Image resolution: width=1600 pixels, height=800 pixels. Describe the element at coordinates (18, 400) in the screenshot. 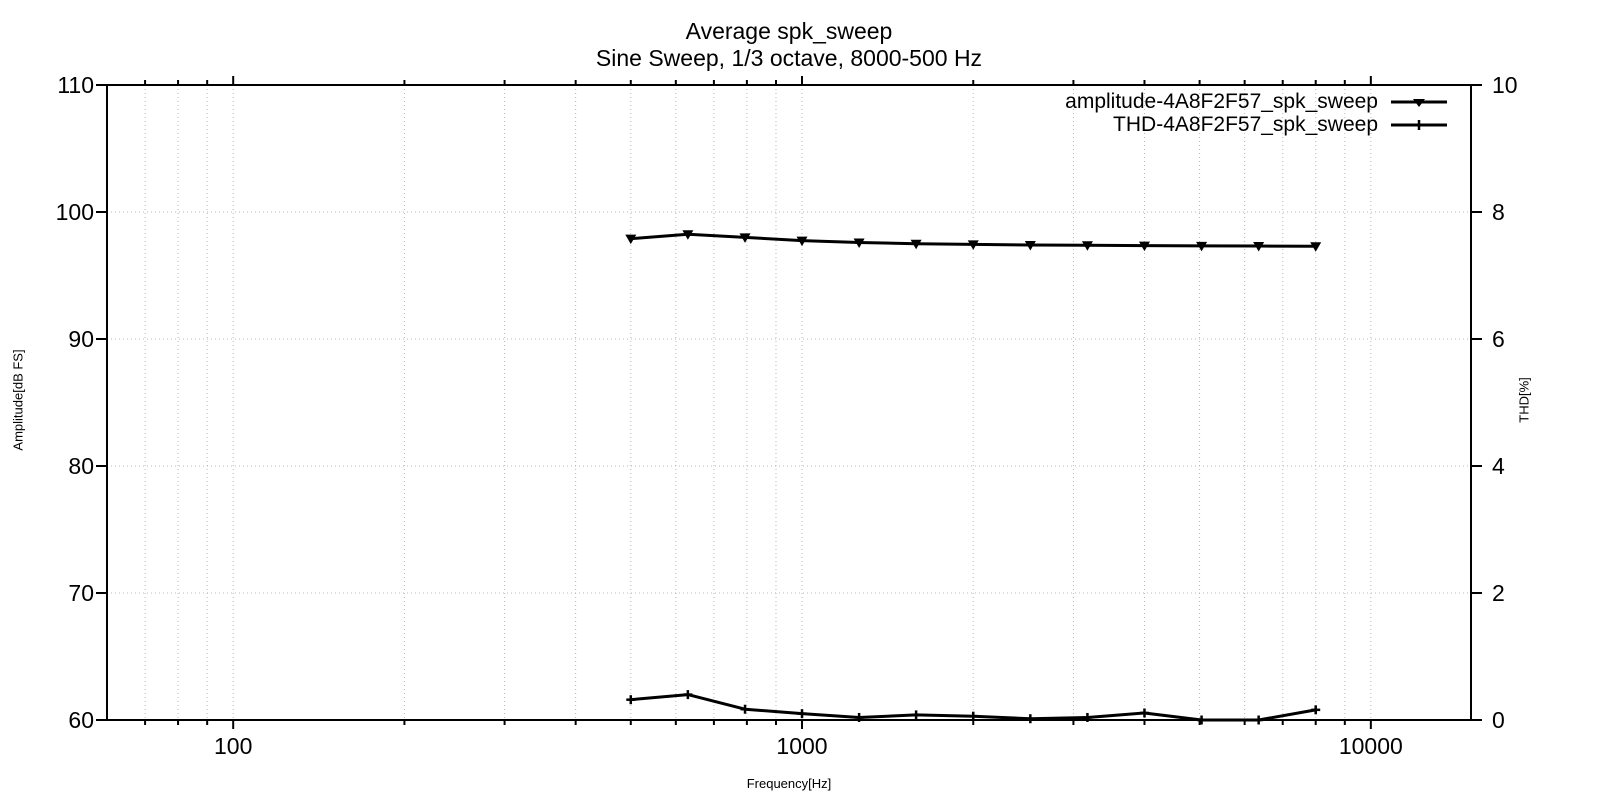

I see `y-left-axis-label: Amplitude[dB FS]` at that location.